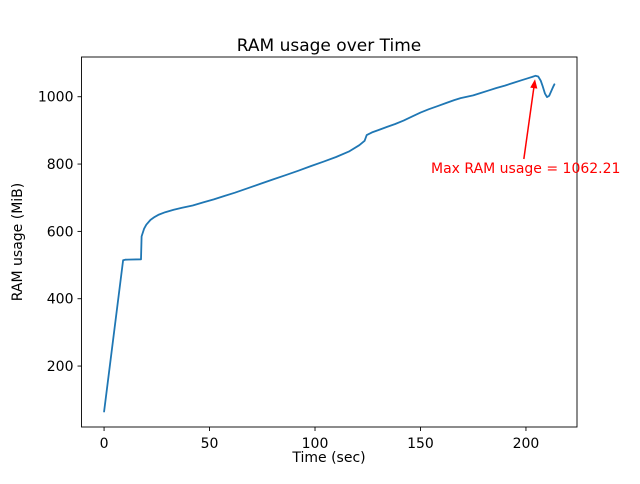 This screenshot has height=484, width=640. I want to click on y-tick-label: 1000, so click(56, 98).